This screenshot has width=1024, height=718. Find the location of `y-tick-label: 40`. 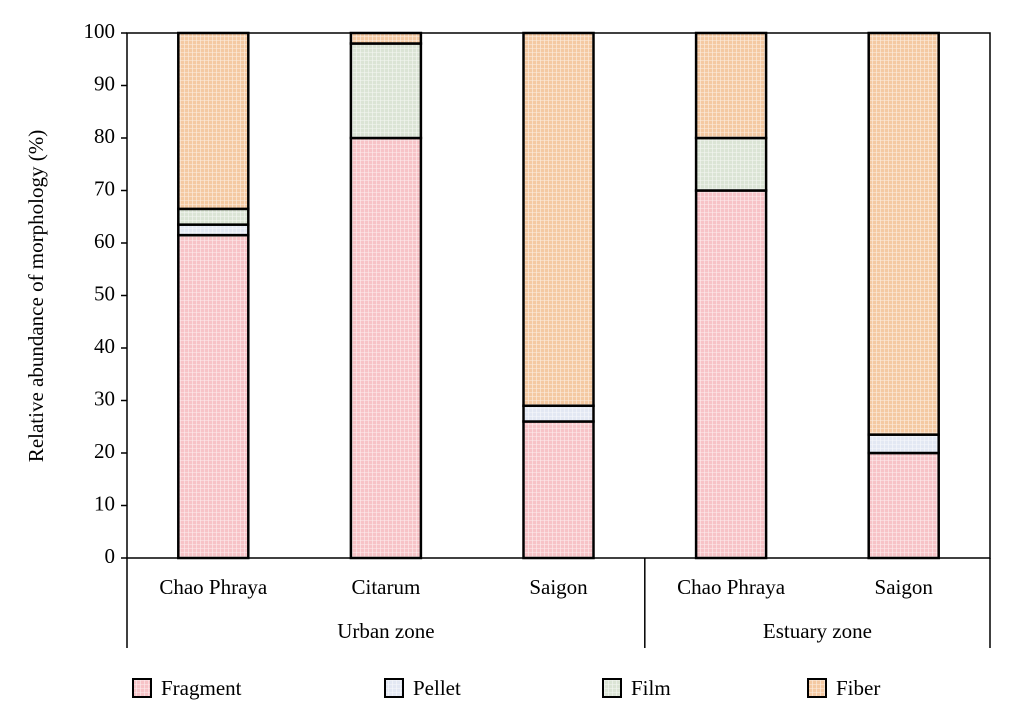

y-tick-label: 40 is located at coordinates (104, 346).